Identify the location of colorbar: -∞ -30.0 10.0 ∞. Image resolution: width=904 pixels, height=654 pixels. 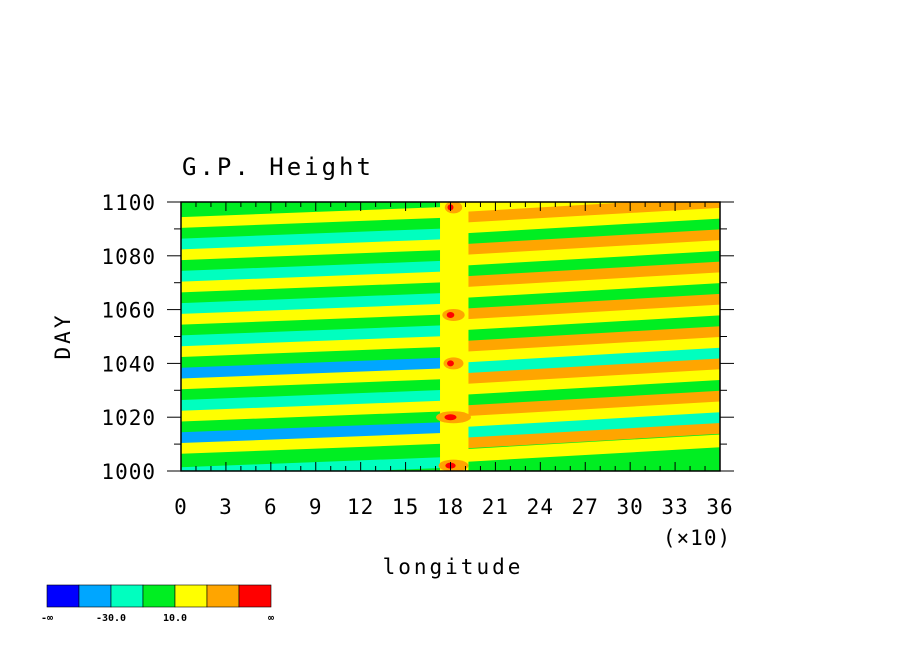
(157, 604).